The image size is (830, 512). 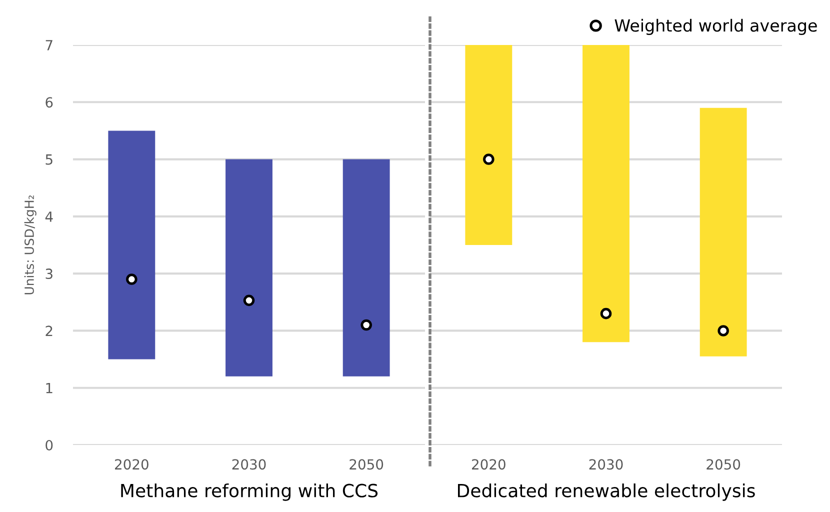 I want to click on y-tick-label: 4, so click(x=49, y=217).